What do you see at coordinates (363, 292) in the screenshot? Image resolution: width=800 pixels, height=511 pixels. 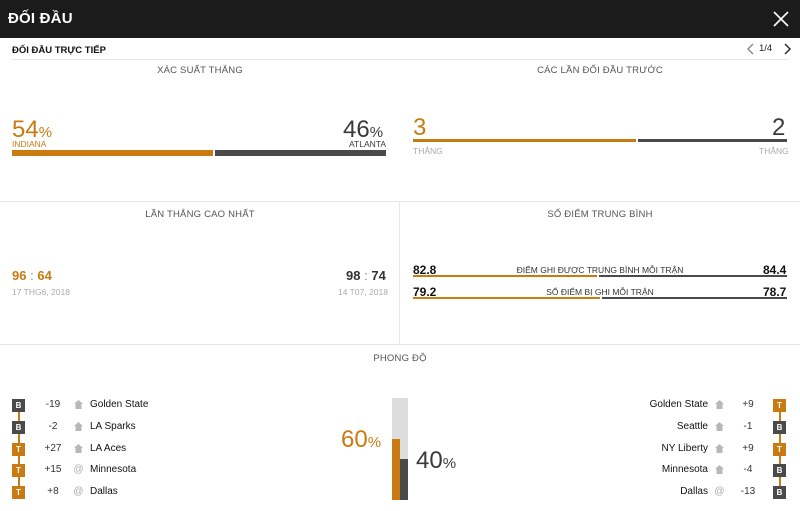 I see `away-biggest-win-date: 14 T07, 2018` at bounding box center [363, 292].